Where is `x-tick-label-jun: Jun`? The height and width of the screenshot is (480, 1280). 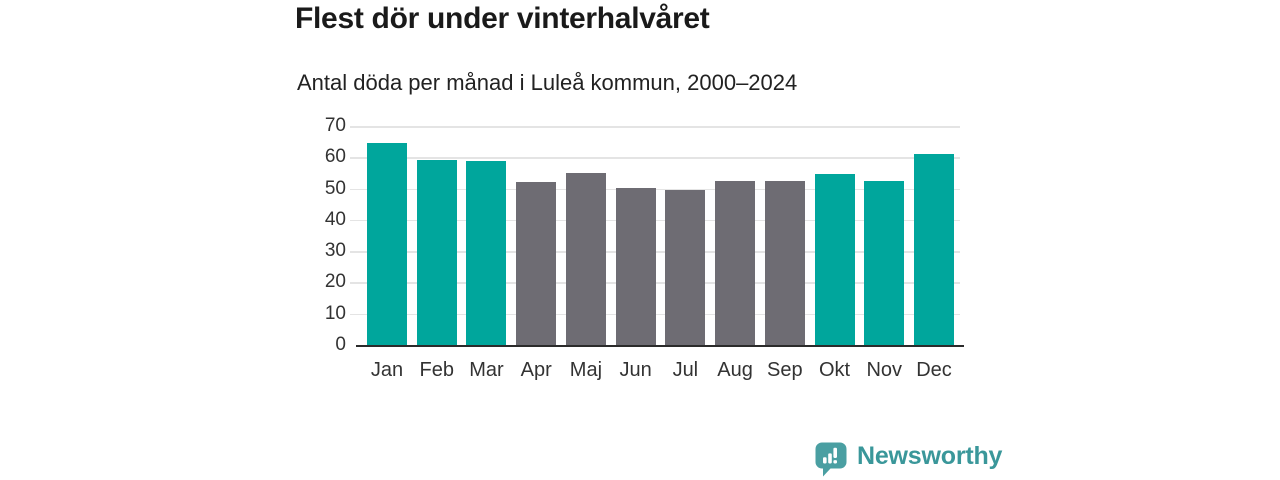 x-tick-label-jun: Jun is located at coordinates (635, 370).